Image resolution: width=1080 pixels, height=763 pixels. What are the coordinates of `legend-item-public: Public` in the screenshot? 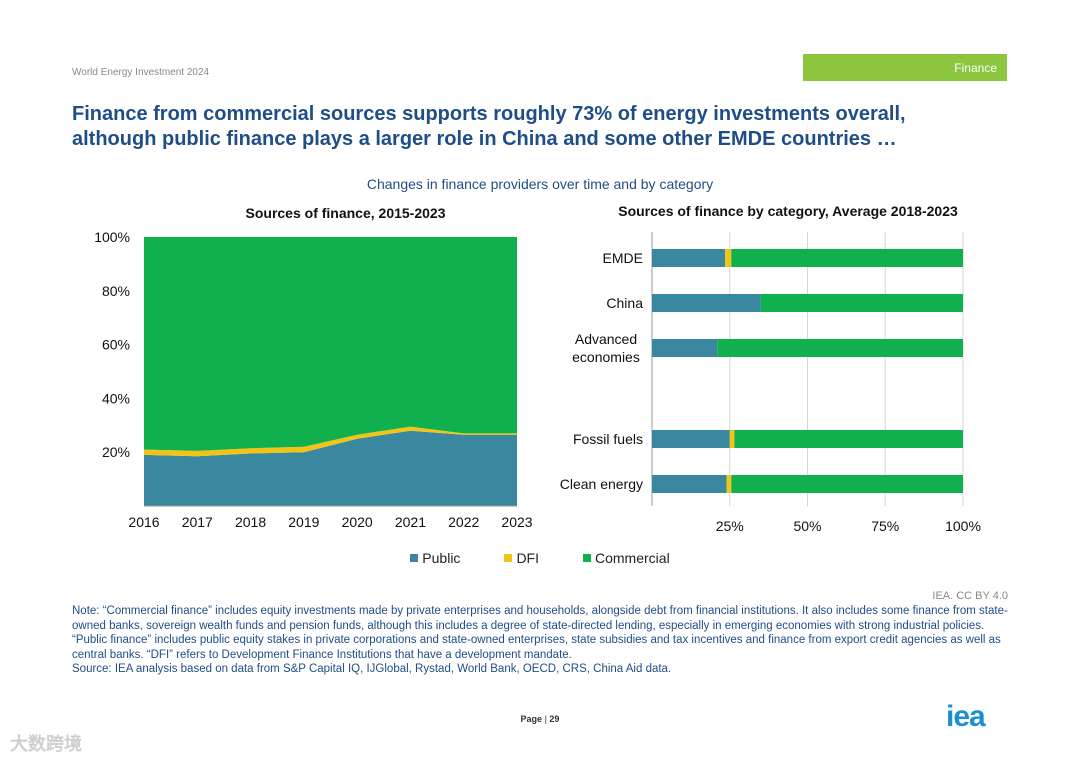 It's located at (435, 558).